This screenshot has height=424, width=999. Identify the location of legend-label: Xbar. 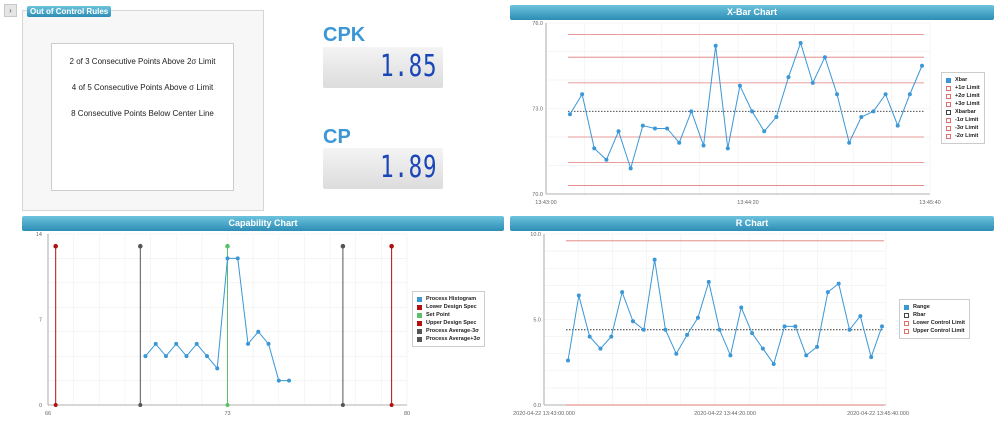
(961, 80).